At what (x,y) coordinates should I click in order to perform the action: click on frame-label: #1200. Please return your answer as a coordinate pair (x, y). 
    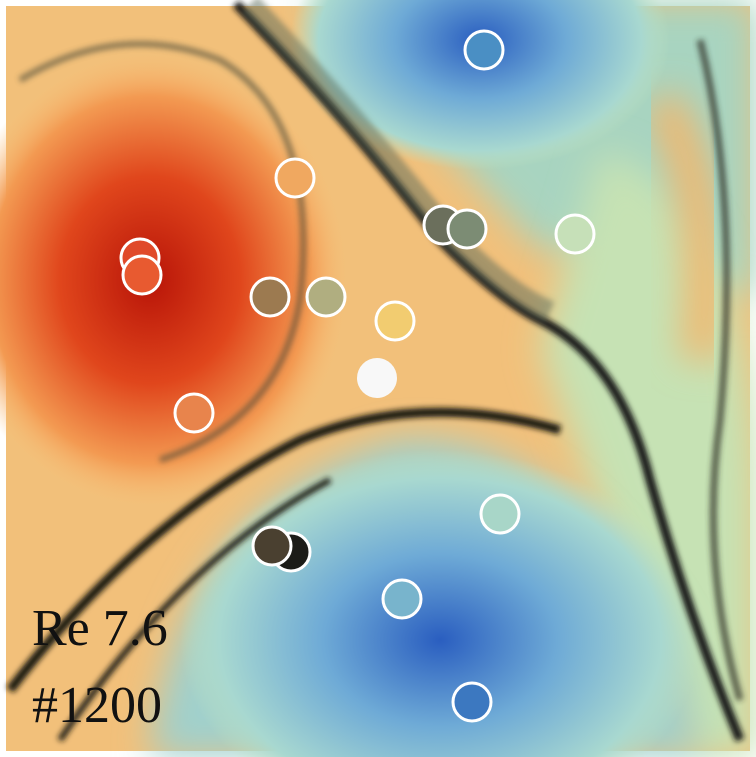
    Looking at the image, I should click on (97, 705).